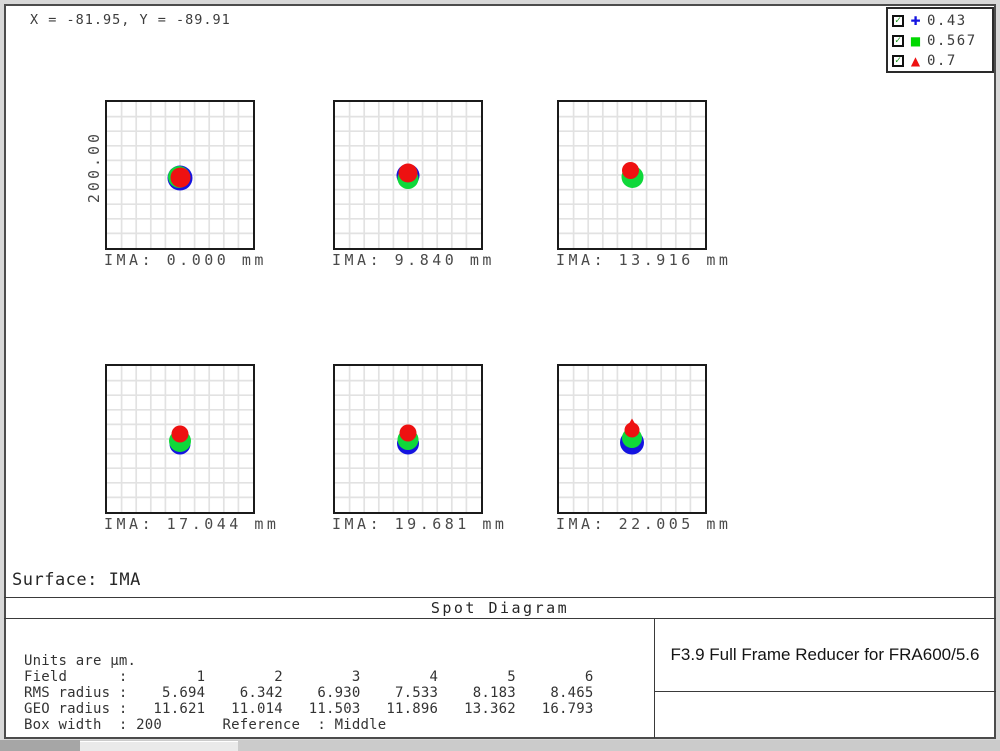 This screenshot has width=1000, height=751. What do you see at coordinates (947, 21) in the screenshot?
I see `wavelength-1-label: 0.43` at bounding box center [947, 21].